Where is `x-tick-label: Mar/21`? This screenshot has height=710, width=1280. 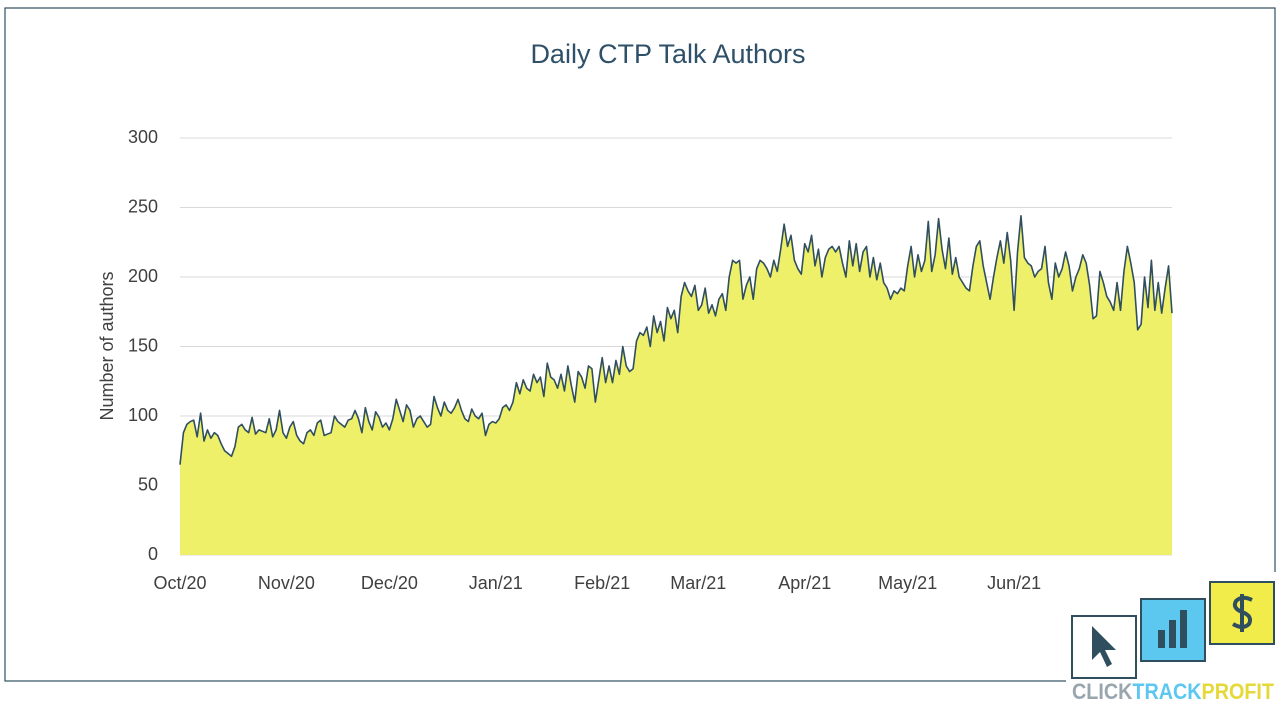
x-tick-label: Mar/21 is located at coordinates (698, 583).